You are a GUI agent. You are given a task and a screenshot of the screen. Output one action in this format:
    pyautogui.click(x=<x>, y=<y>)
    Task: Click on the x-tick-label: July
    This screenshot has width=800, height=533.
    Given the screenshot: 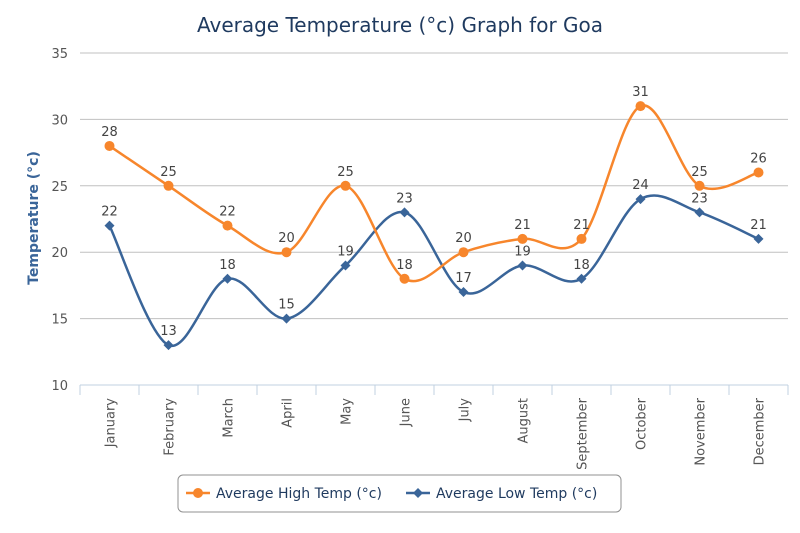 What is the action you would take?
    pyautogui.click(x=465, y=410)
    